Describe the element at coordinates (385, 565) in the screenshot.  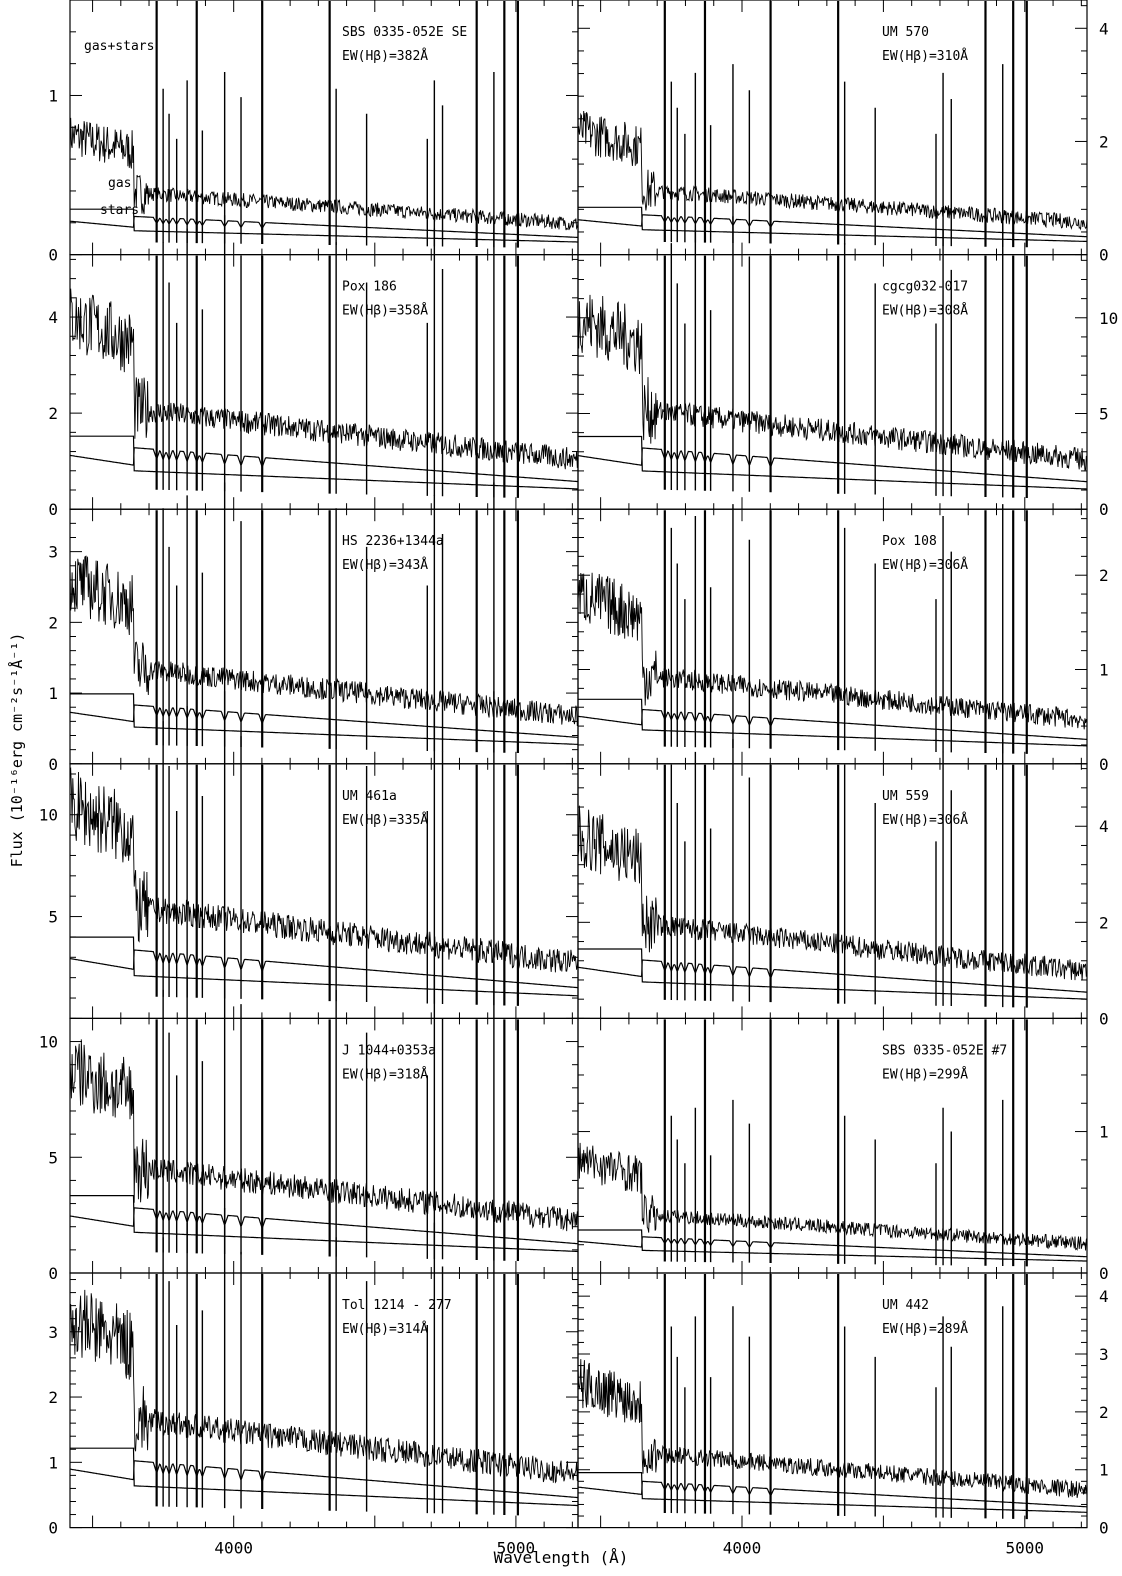
I see `ew-hbeta: EW(Hβ)=343Å` at that location.